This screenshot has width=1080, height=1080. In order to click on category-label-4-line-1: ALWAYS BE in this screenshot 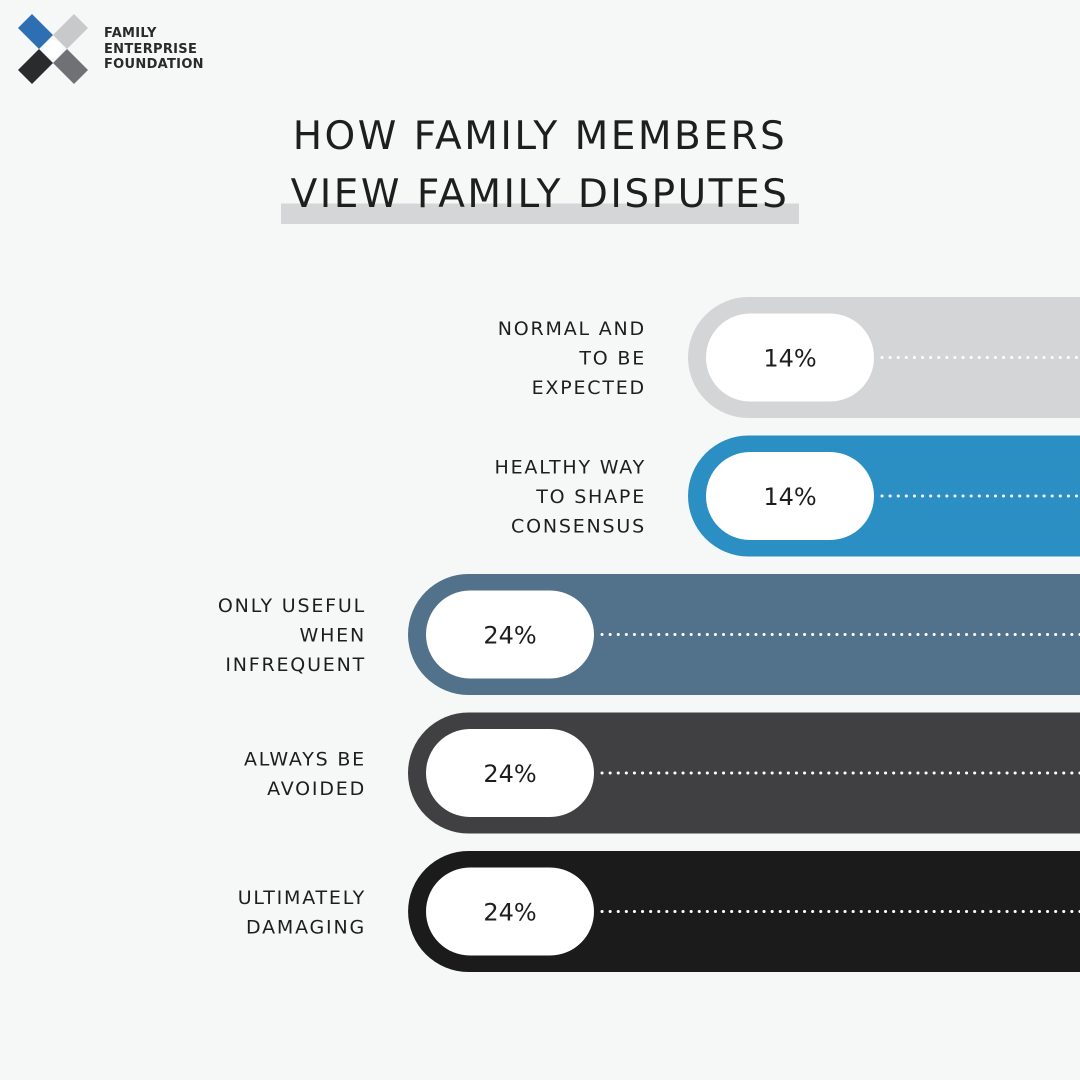, I will do `click(305, 759)`.